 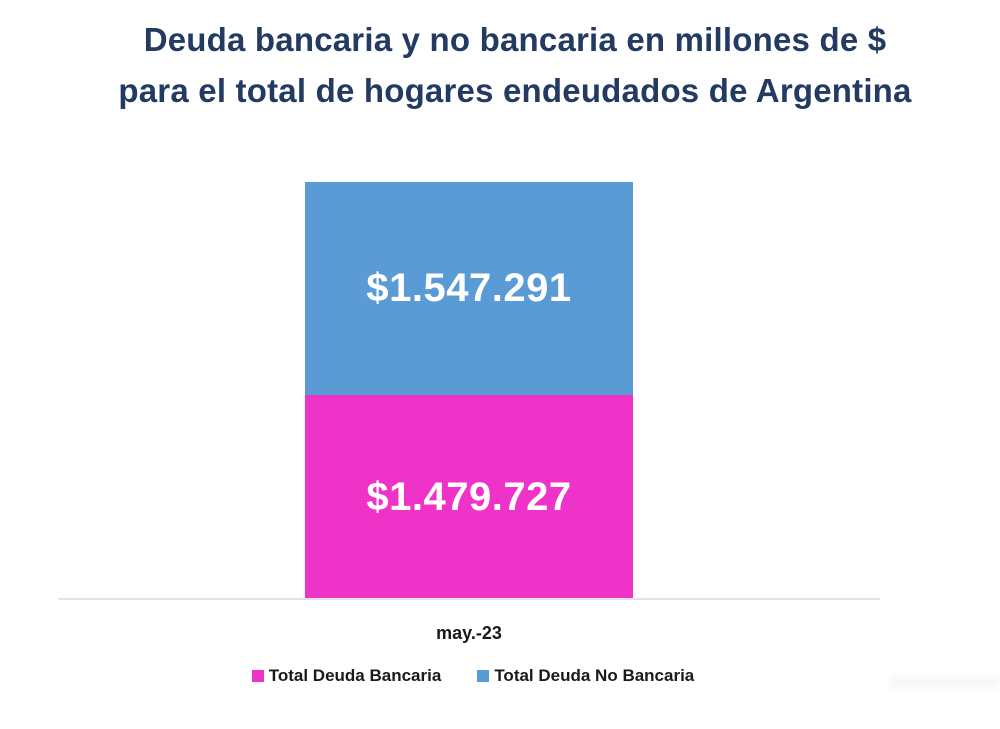 I want to click on legend-label-no-bancaria: Total Deuda No Bancaria, so click(x=594, y=675).